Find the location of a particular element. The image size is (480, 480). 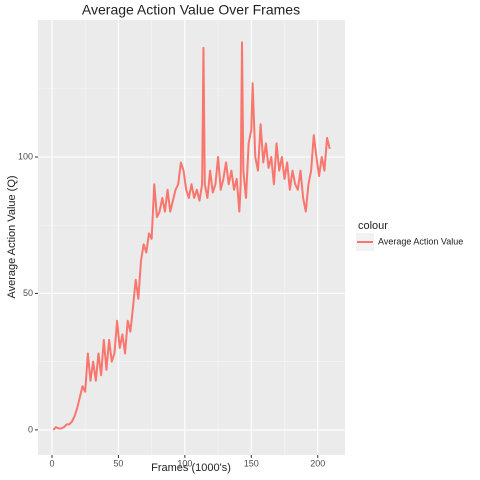

y-axis-label: Average Action Value (Q) is located at coordinates (12, 236).